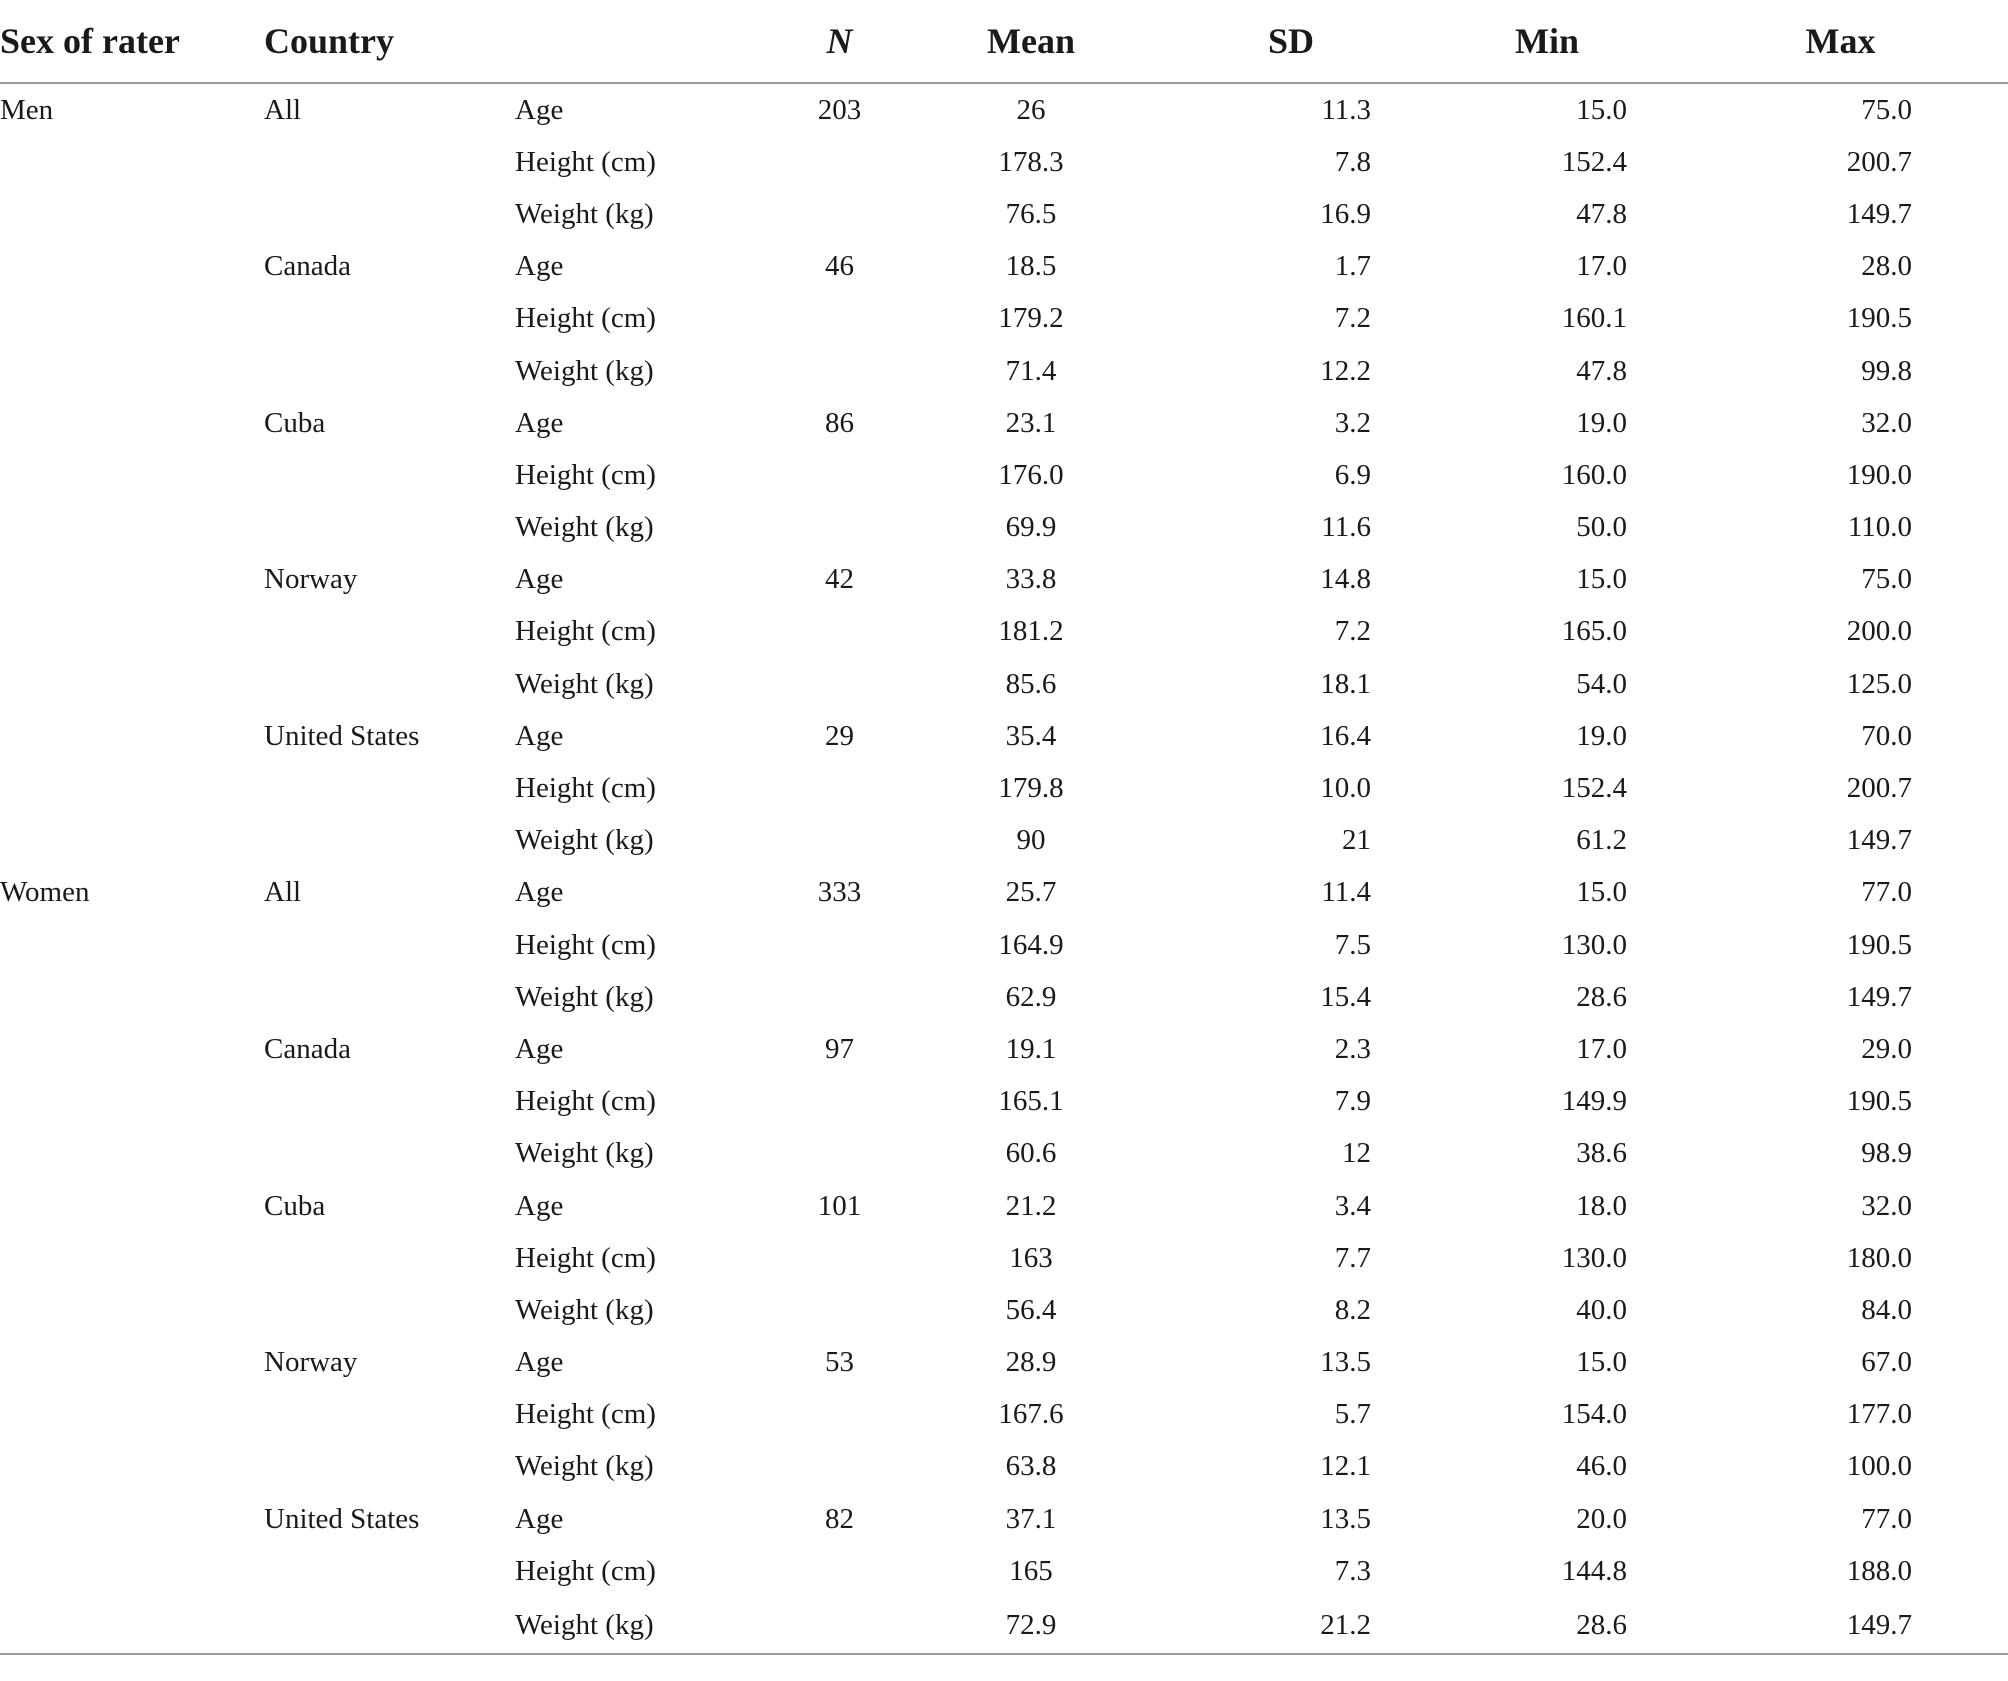  Describe the element at coordinates (1886, 422) in the screenshot. I see `max-cell: 32.0` at that location.